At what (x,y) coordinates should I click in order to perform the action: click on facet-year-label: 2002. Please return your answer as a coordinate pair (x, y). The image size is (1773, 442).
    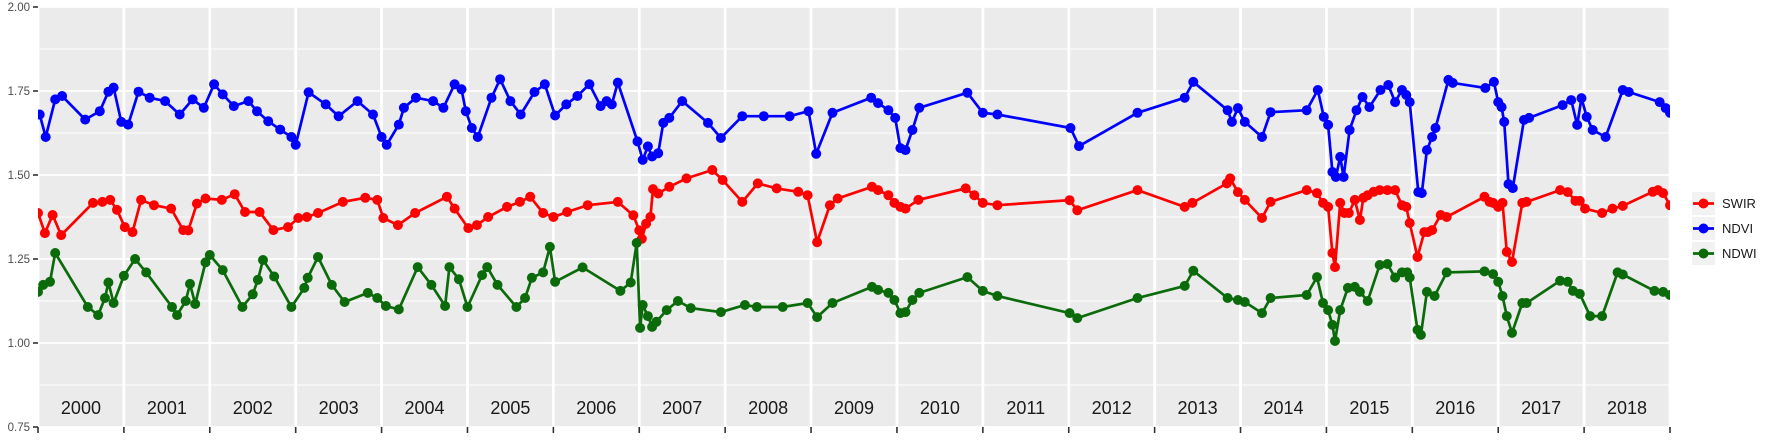
    Looking at the image, I should click on (253, 408).